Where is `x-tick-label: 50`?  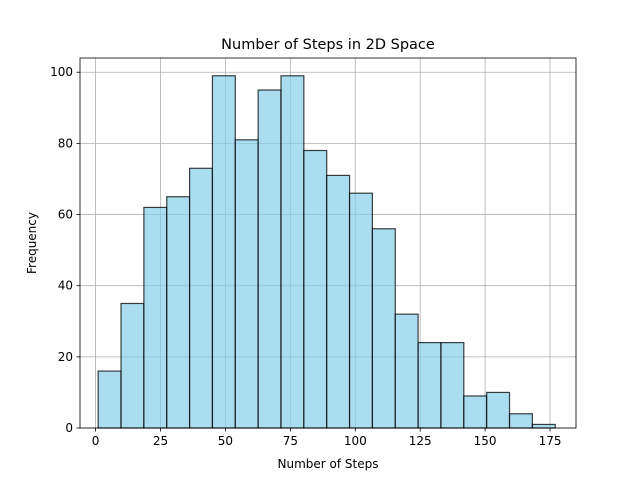
x-tick-label: 50 is located at coordinates (225, 441).